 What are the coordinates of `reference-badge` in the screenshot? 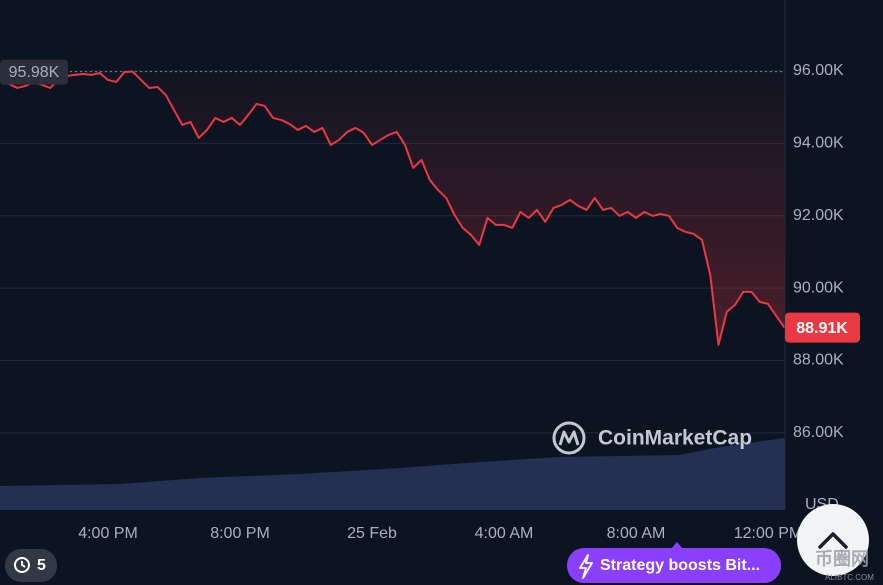 It's located at (34, 72).